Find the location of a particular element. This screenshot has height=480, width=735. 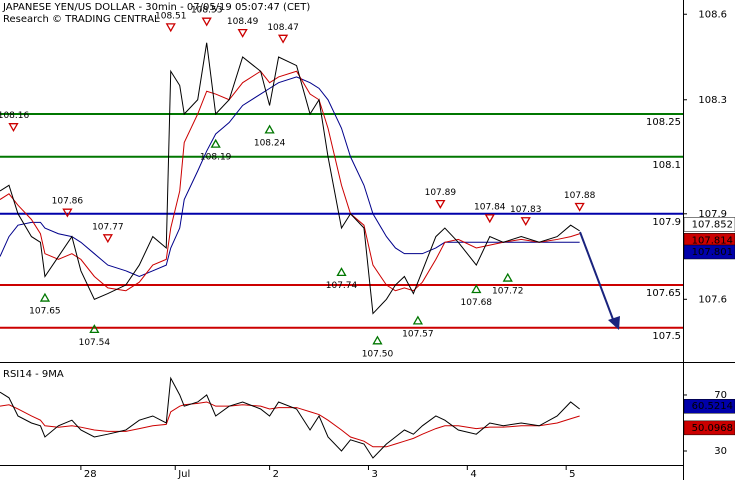

forecast-arrow is located at coordinates (597, 277).